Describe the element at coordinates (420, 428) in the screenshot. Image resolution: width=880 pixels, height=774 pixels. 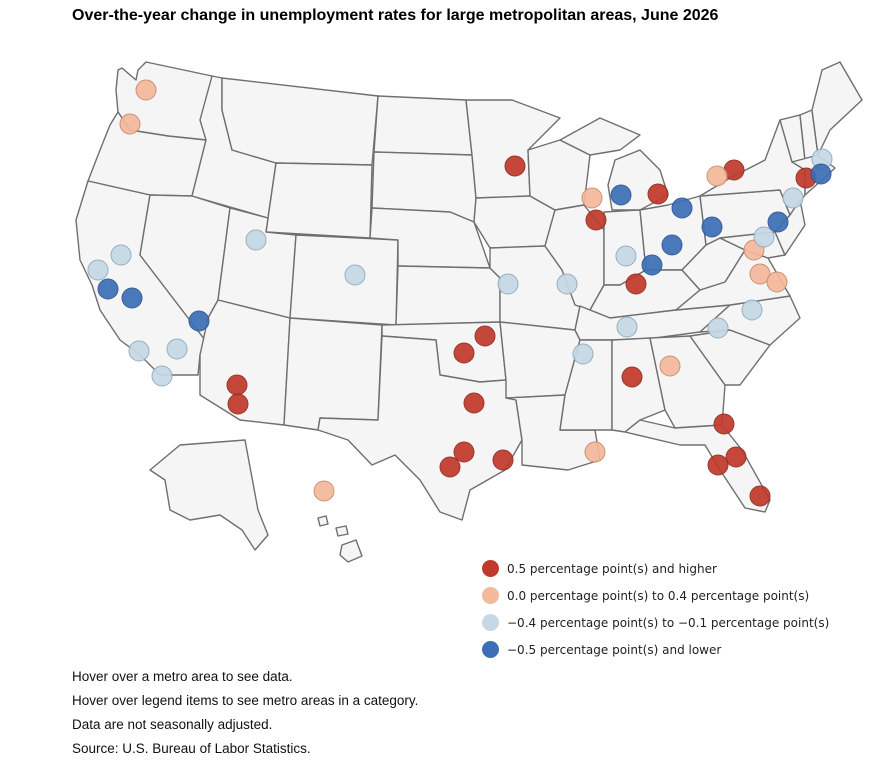
I see `state-texas` at that location.